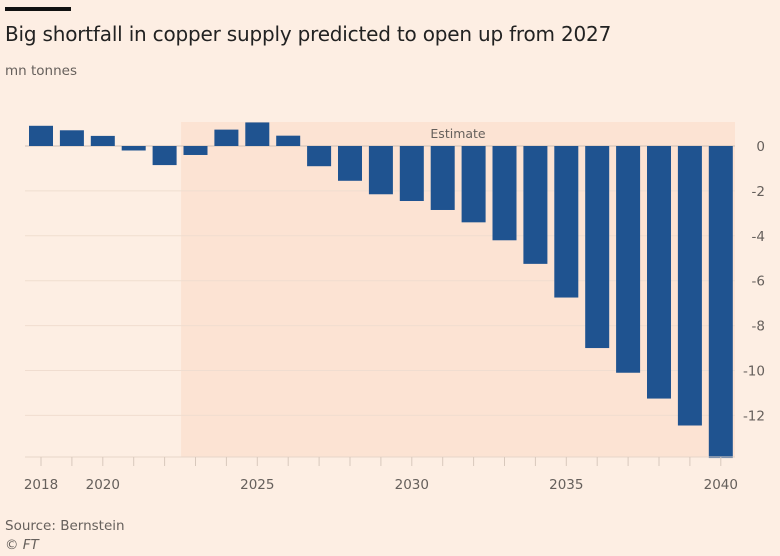 This screenshot has width=780, height=556. What do you see at coordinates (65, 526) in the screenshot?
I see `source-note: Source: Bernstein` at bounding box center [65, 526].